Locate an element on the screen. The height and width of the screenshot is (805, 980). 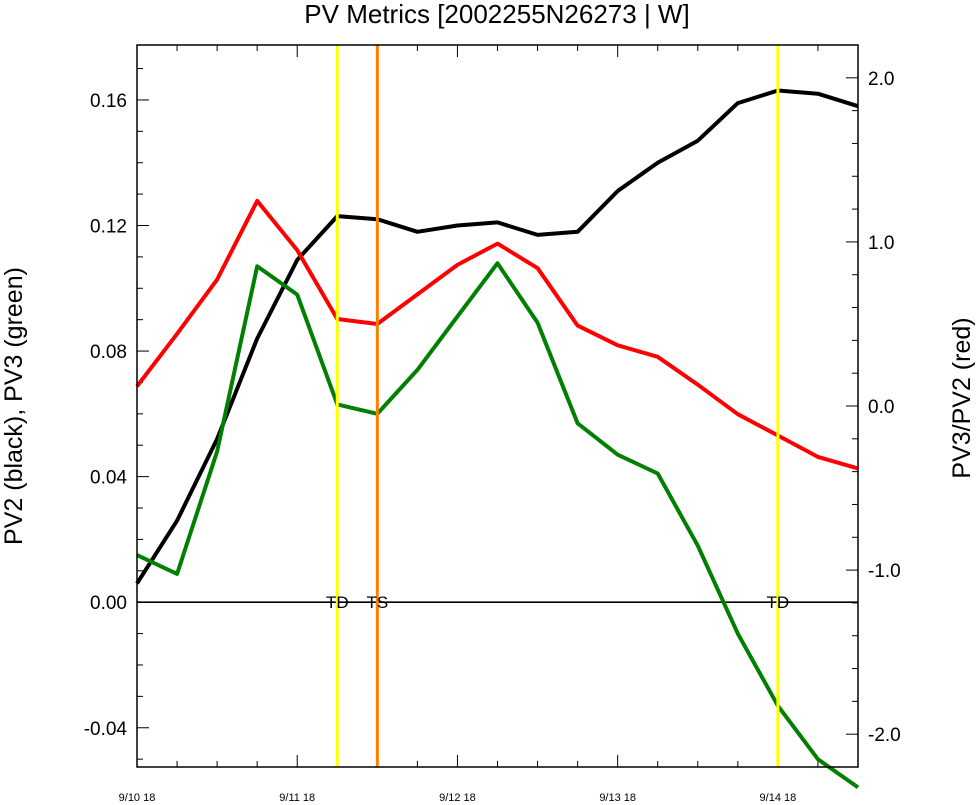
x-tick-label: 9/10 18 is located at coordinates (137, 798).